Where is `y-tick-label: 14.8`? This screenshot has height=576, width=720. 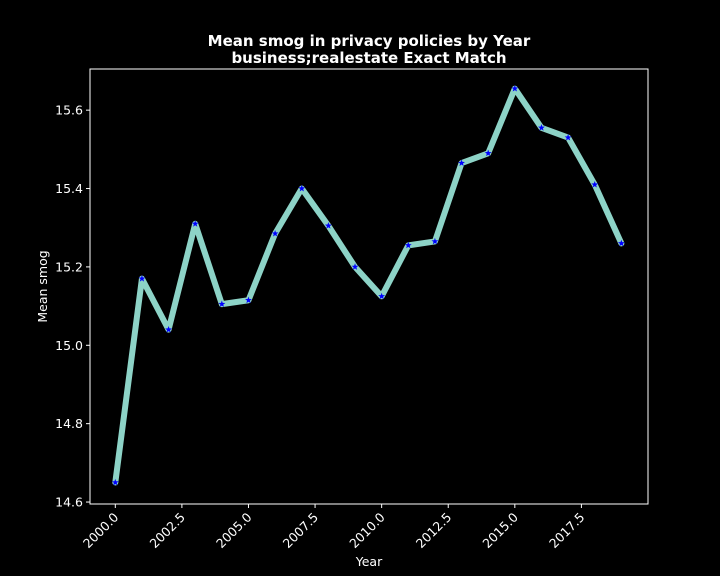
y-tick-label: 14.8 is located at coordinates (69, 423).